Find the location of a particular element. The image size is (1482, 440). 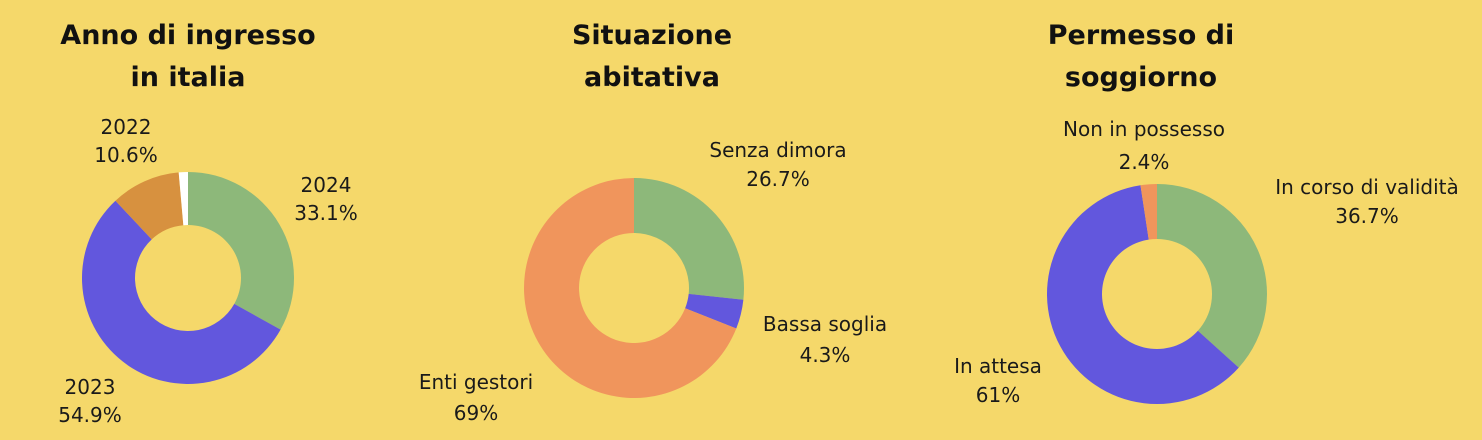

chart-3-value-non-in-possesso: 2.4% is located at coordinates (1144, 162).